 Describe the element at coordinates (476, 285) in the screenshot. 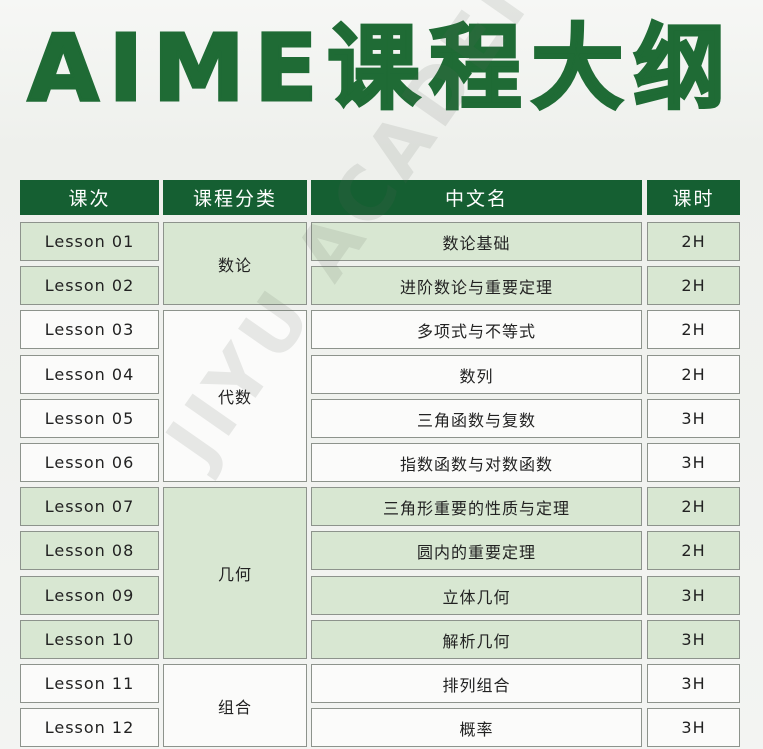

I see `course-name-cell: 进阶数论与重要定理` at that location.